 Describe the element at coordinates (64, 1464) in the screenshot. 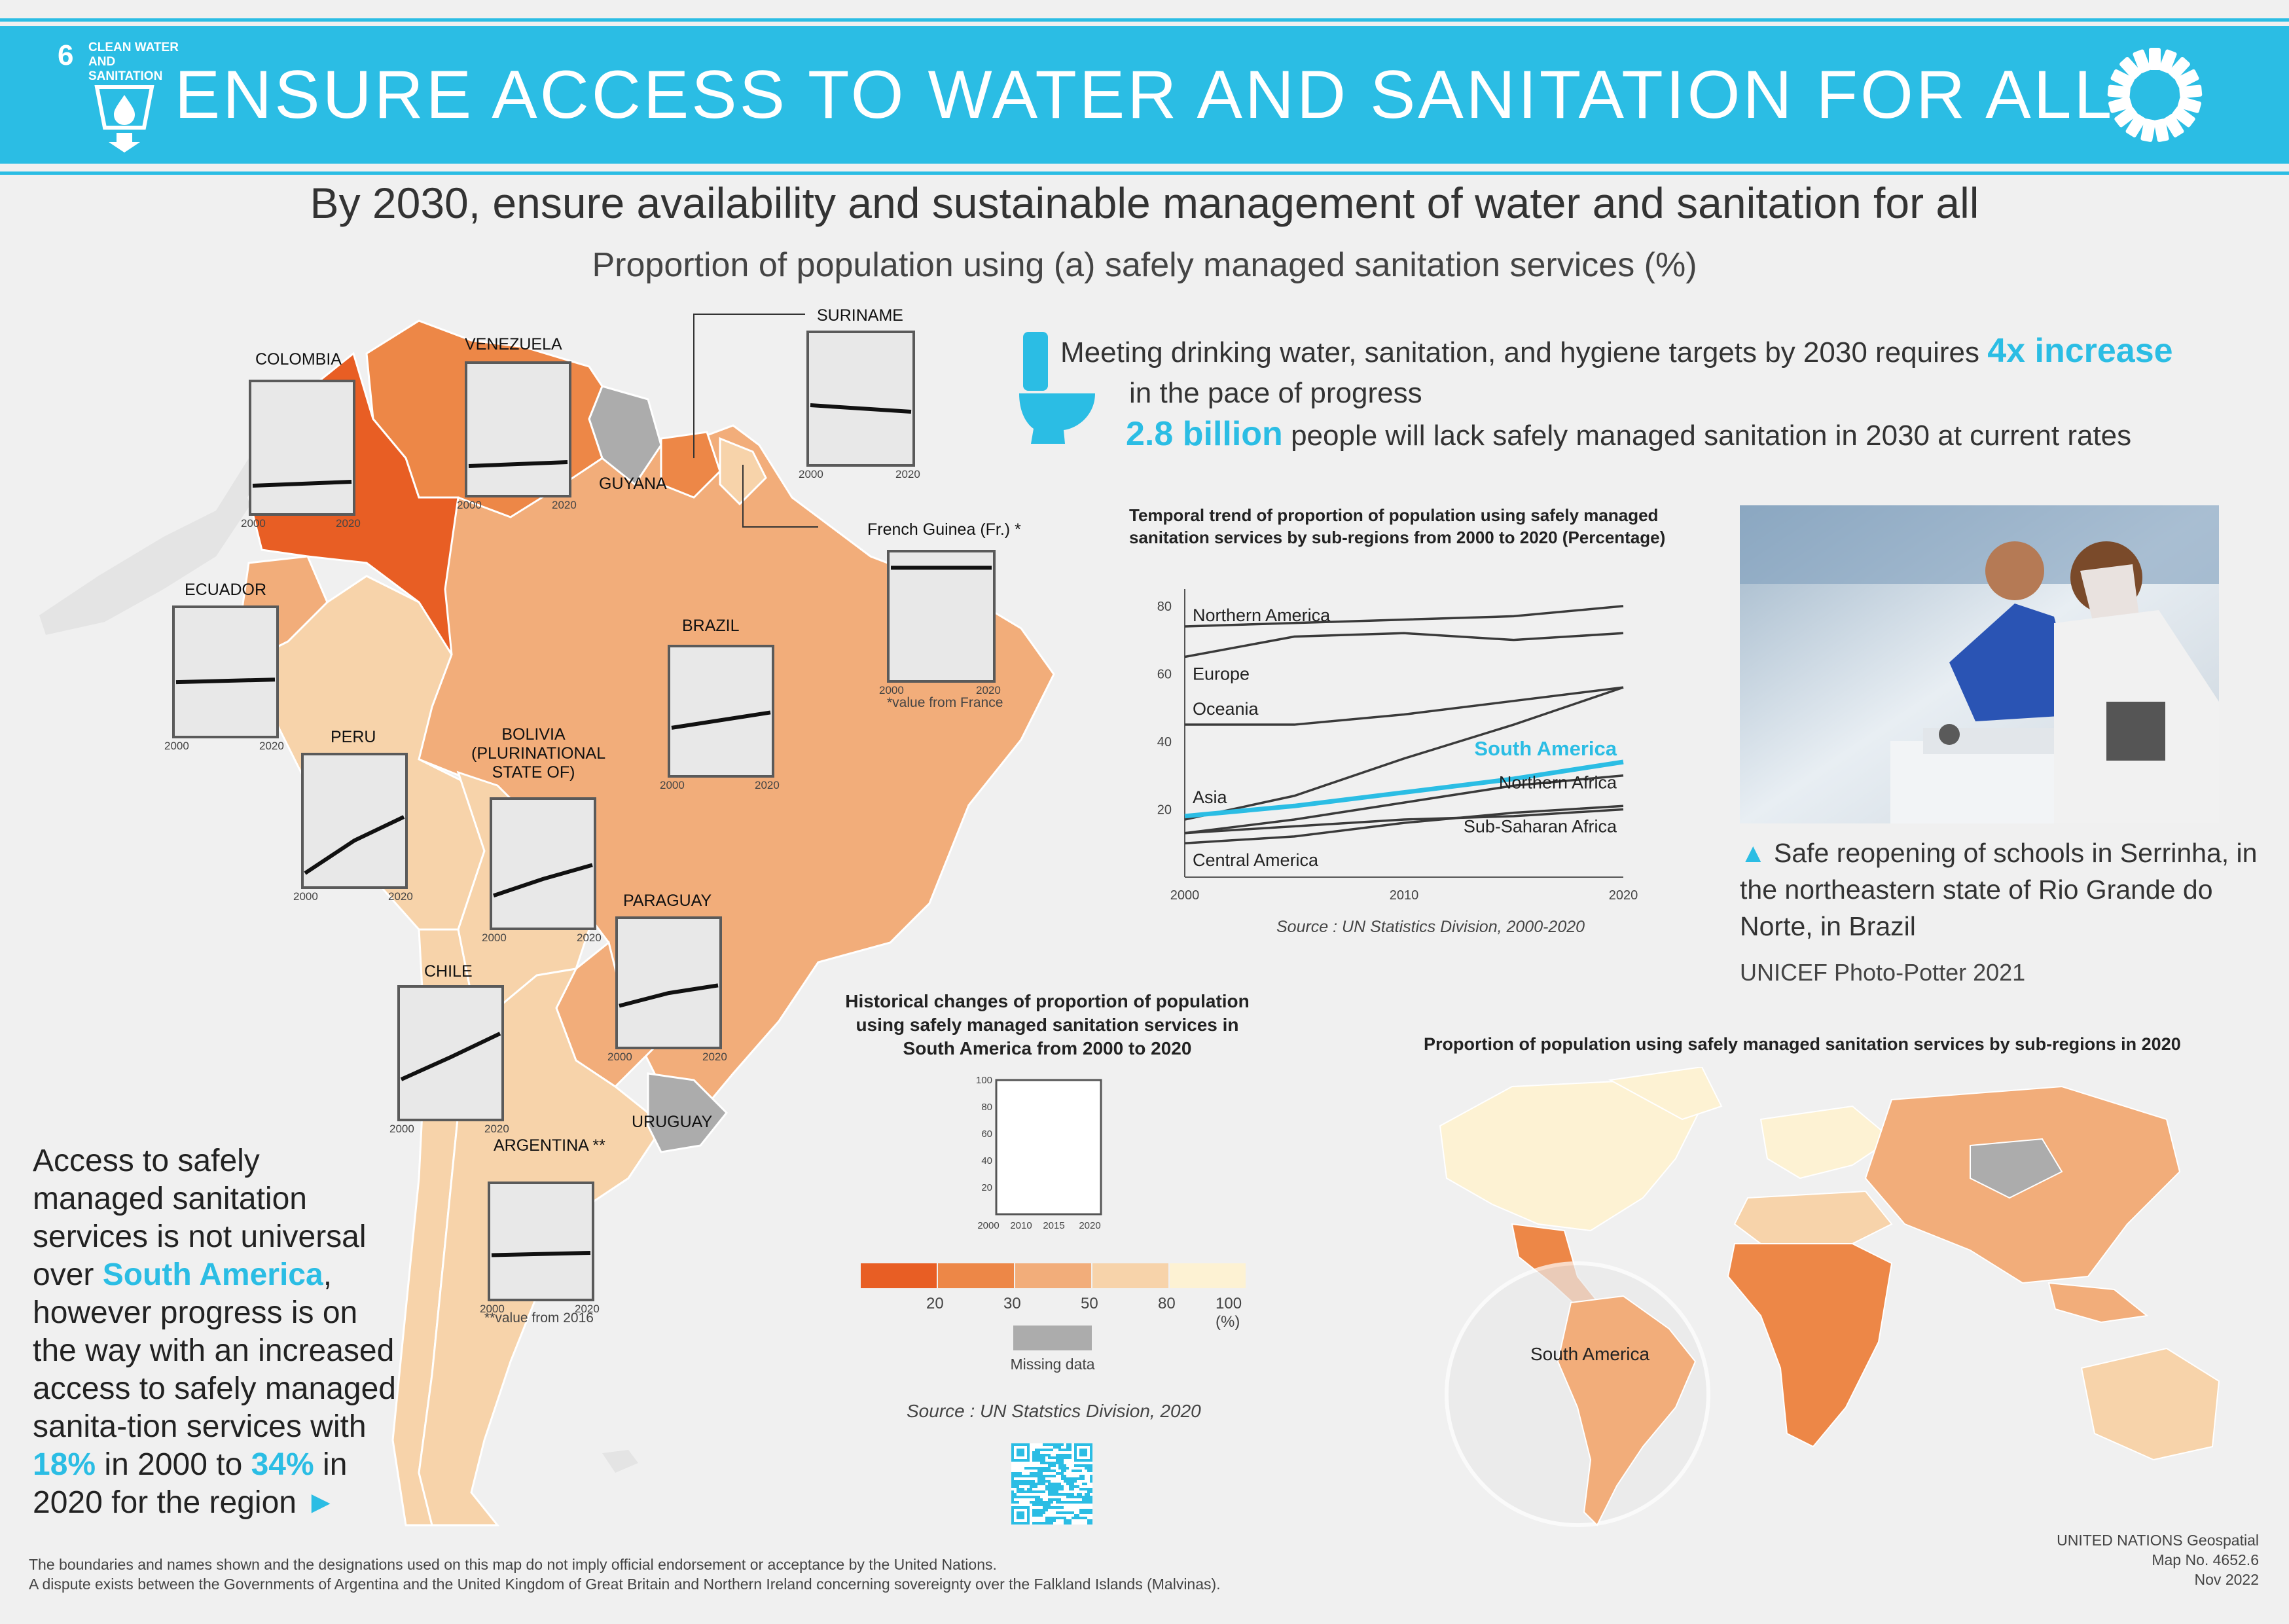

I see `access-text-2000: 18%` at that location.